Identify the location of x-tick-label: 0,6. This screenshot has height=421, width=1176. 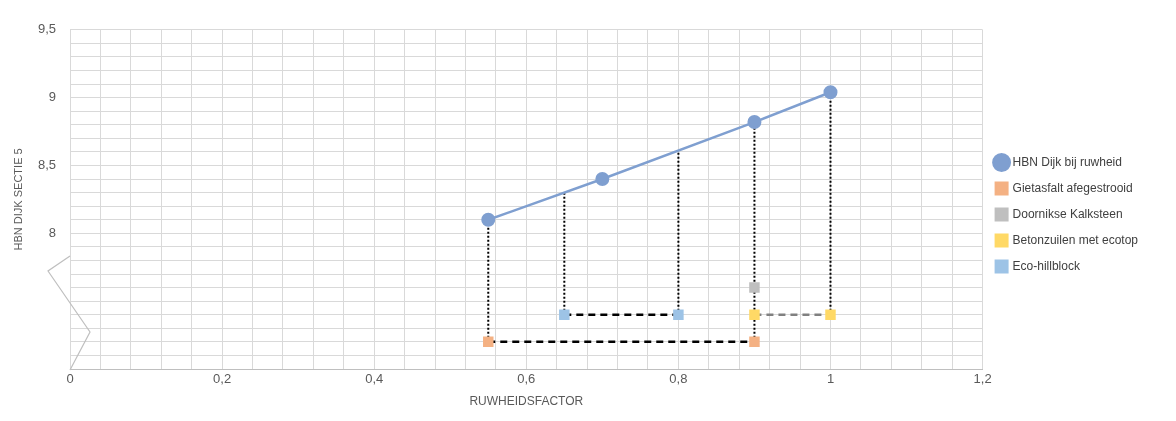
(526, 379).